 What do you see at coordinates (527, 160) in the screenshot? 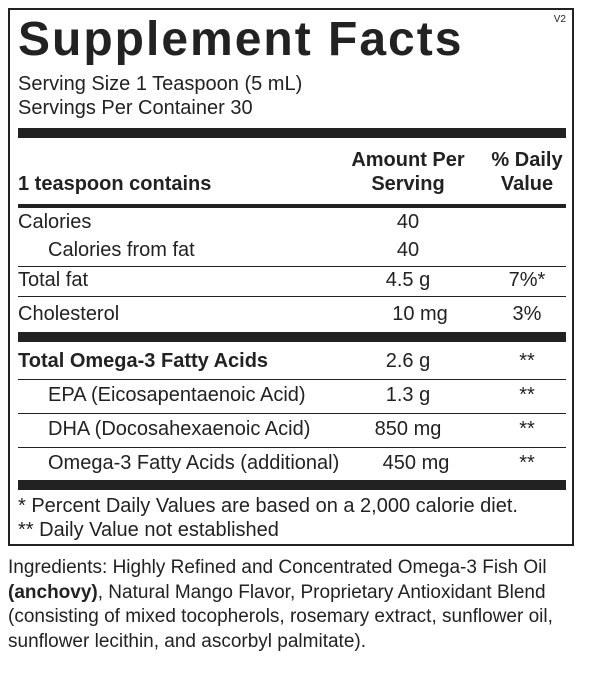
I see `column-header-dv-1: % Daily` at bounding box center [527, 160].